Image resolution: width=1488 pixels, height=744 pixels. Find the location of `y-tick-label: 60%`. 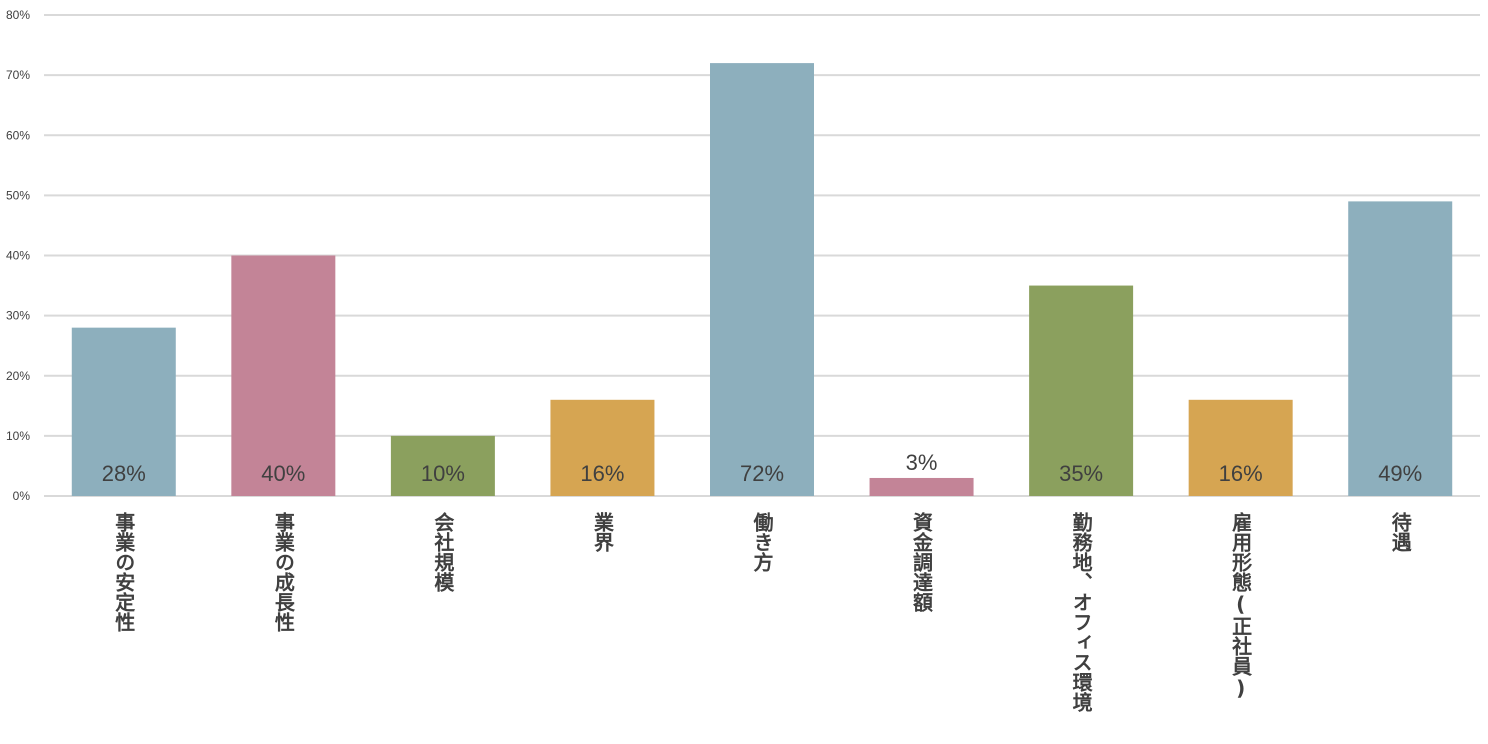

y-tick-label: 60% is located at coordinates (18, 135).